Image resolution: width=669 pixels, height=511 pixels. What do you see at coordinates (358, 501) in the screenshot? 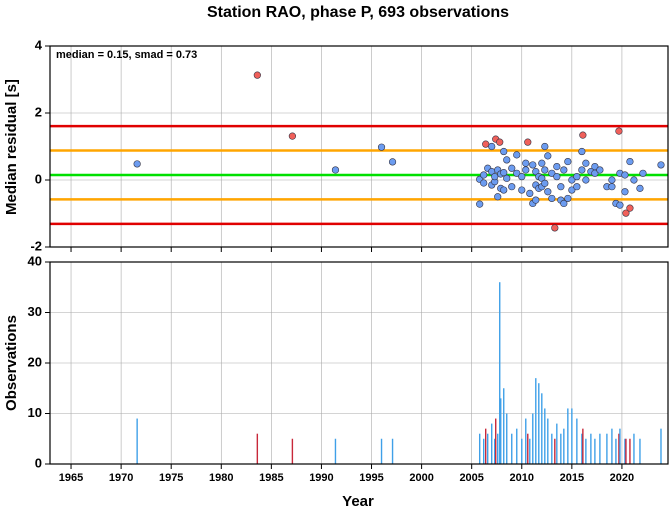
I see `x-axis-label: Year` at bounding box center [358, 501].